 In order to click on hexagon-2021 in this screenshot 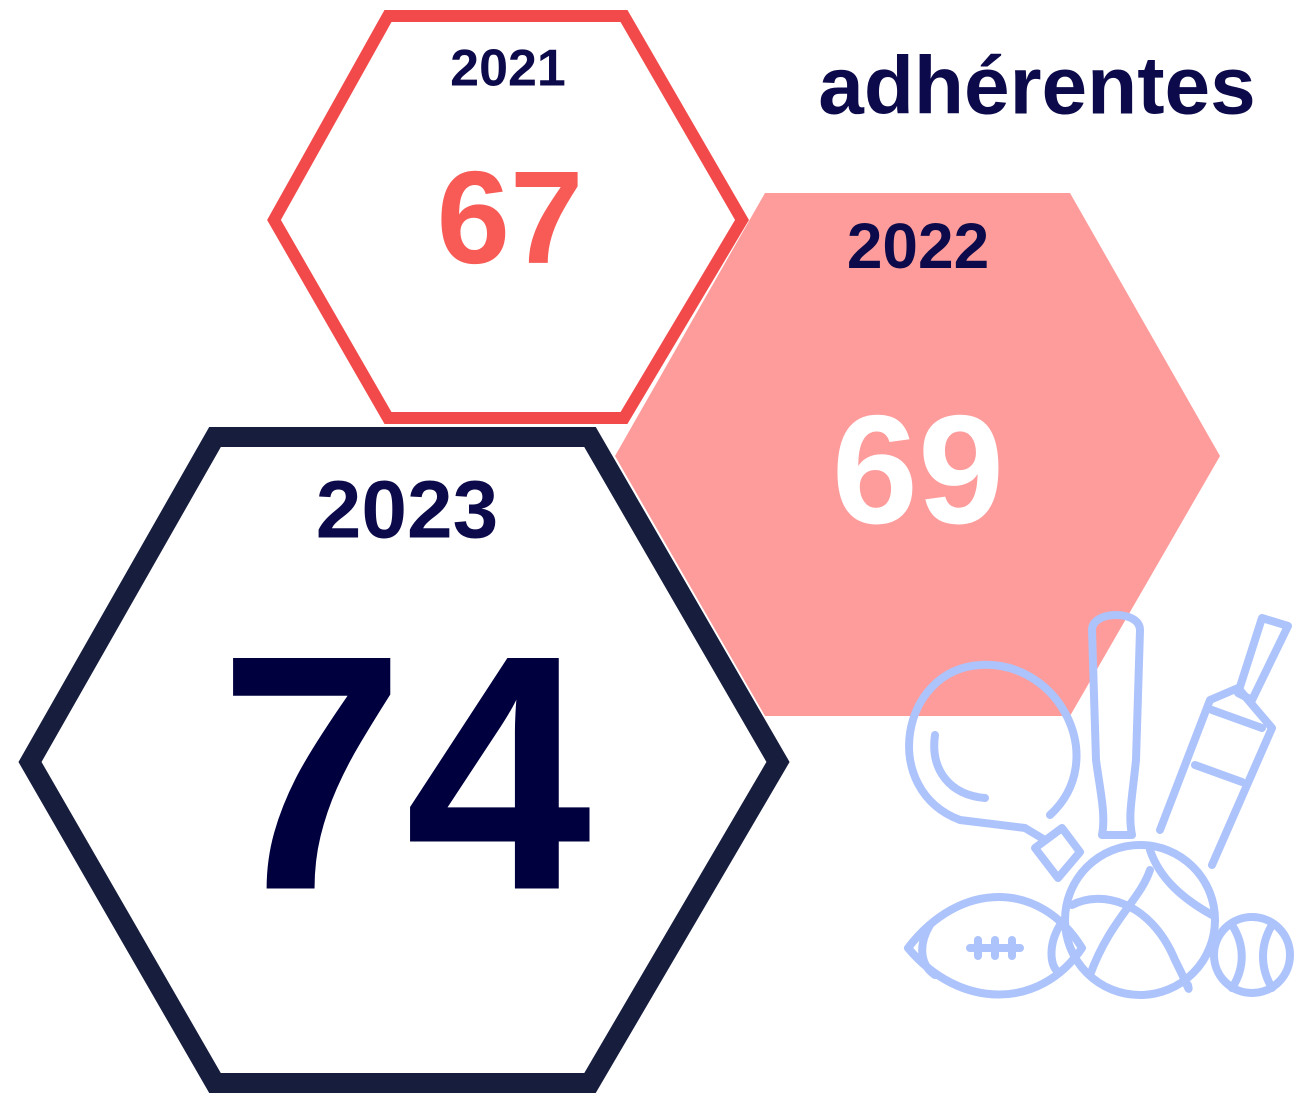, I will do `click(508, 217)`.